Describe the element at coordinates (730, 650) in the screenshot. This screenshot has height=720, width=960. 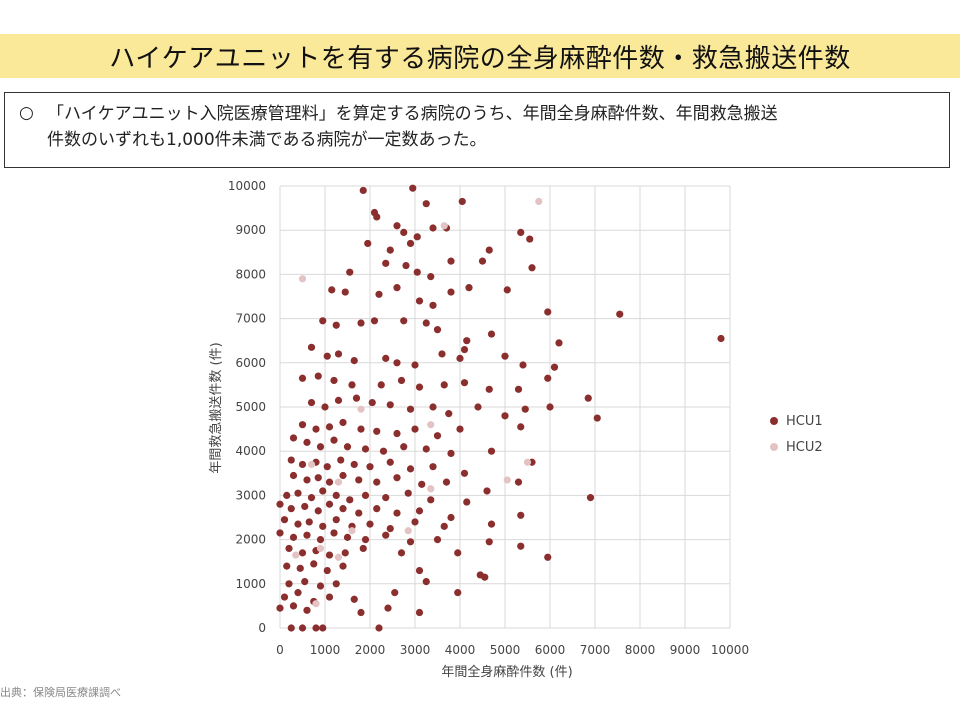
I see `x-tick-label: 10000` at that location.